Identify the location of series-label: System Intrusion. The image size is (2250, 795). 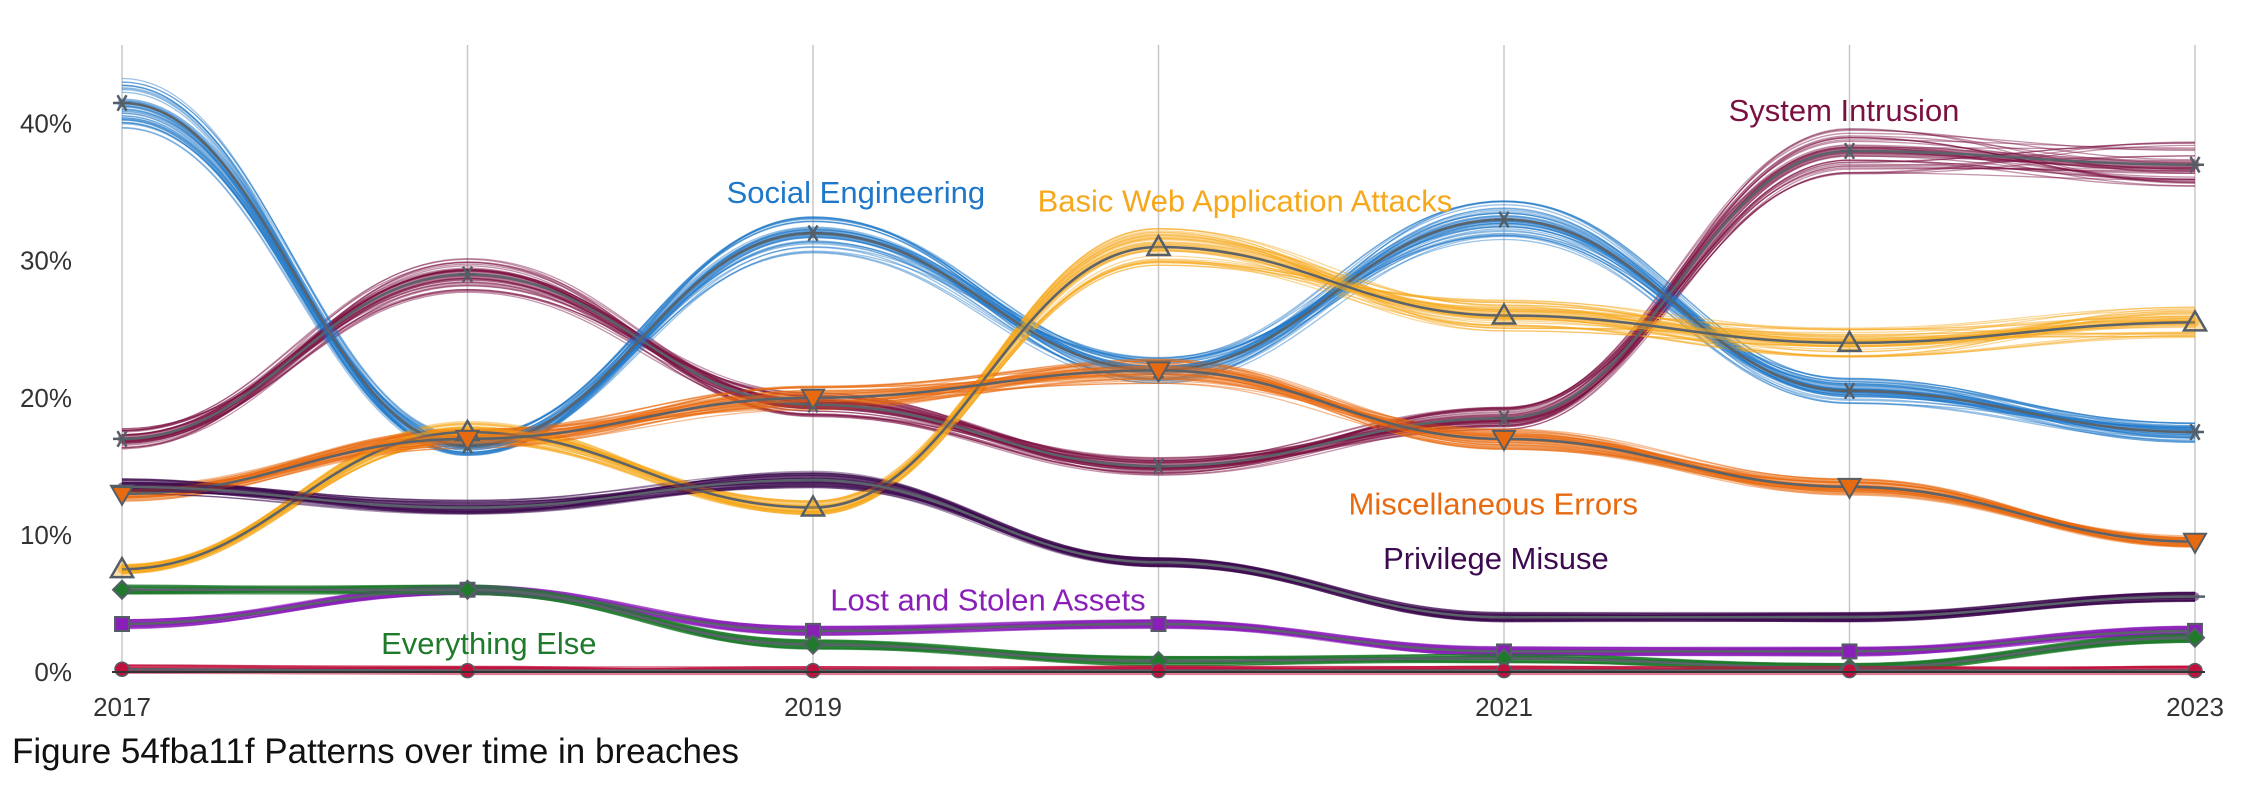
(1844, 110).